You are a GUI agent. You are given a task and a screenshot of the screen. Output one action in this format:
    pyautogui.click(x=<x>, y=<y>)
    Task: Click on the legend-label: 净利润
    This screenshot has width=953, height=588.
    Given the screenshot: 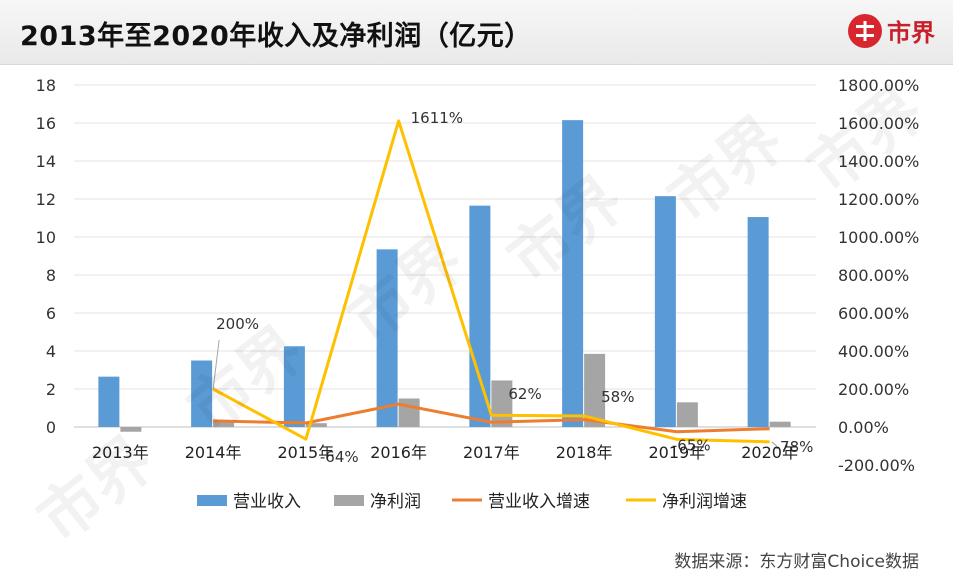 What is the action you would take?
    pyautogui.click(x=395, y=502)
    